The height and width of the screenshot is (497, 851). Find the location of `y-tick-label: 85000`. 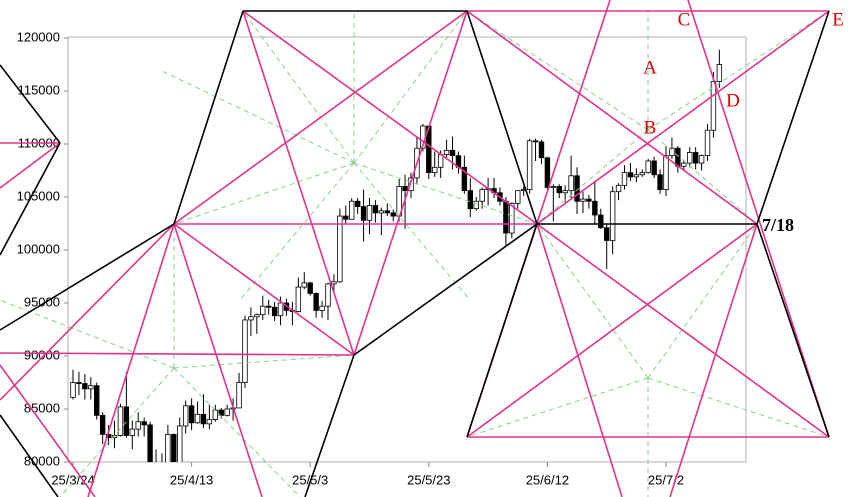

y-tick-label: 85000 is located at coordinates (42, 407).